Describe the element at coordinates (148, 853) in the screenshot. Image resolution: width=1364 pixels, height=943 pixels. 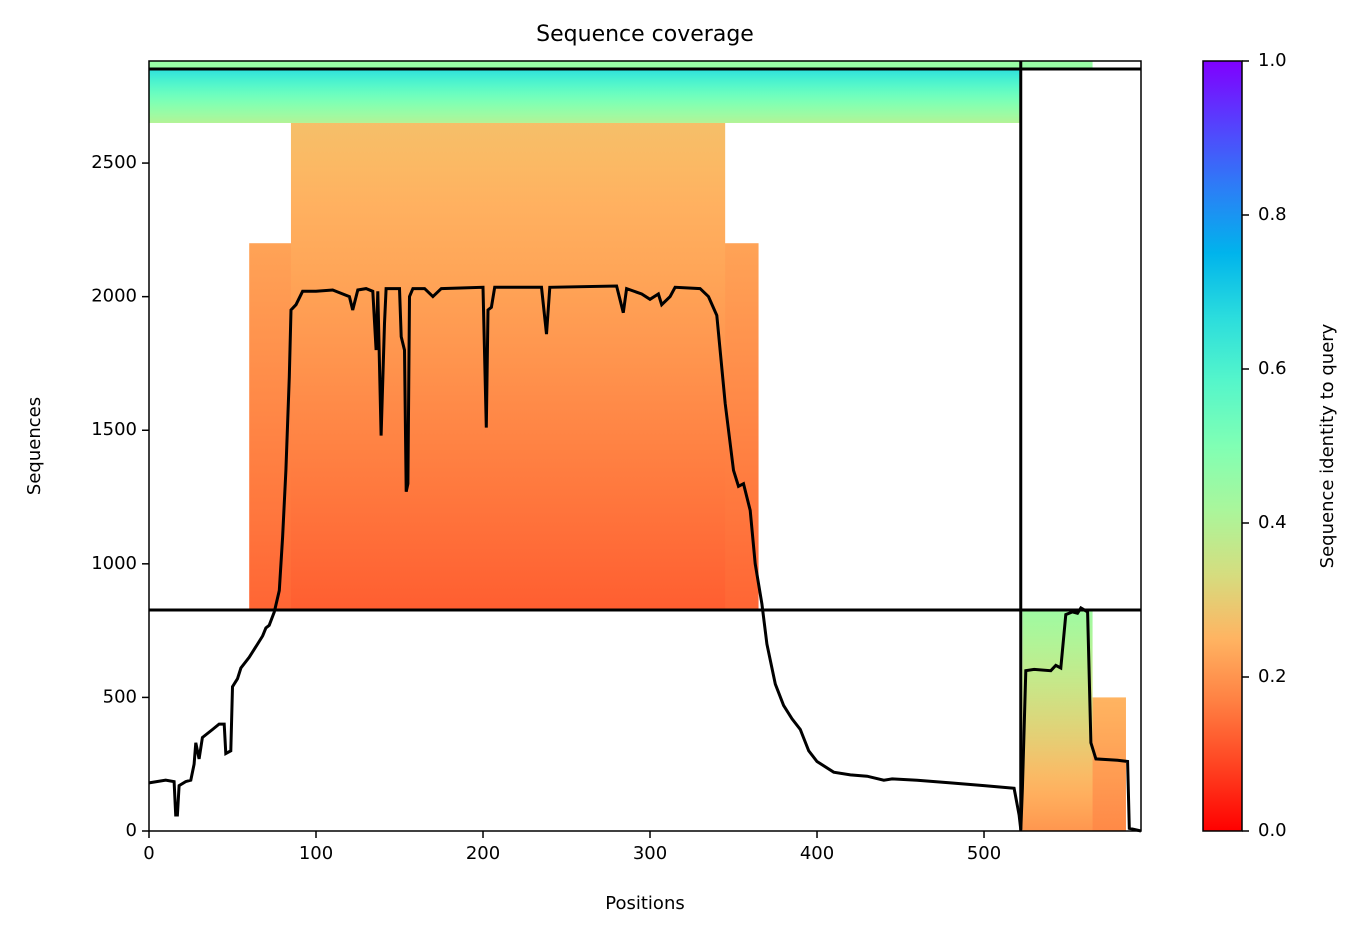
I see `x-tick-label: 0` at that location.